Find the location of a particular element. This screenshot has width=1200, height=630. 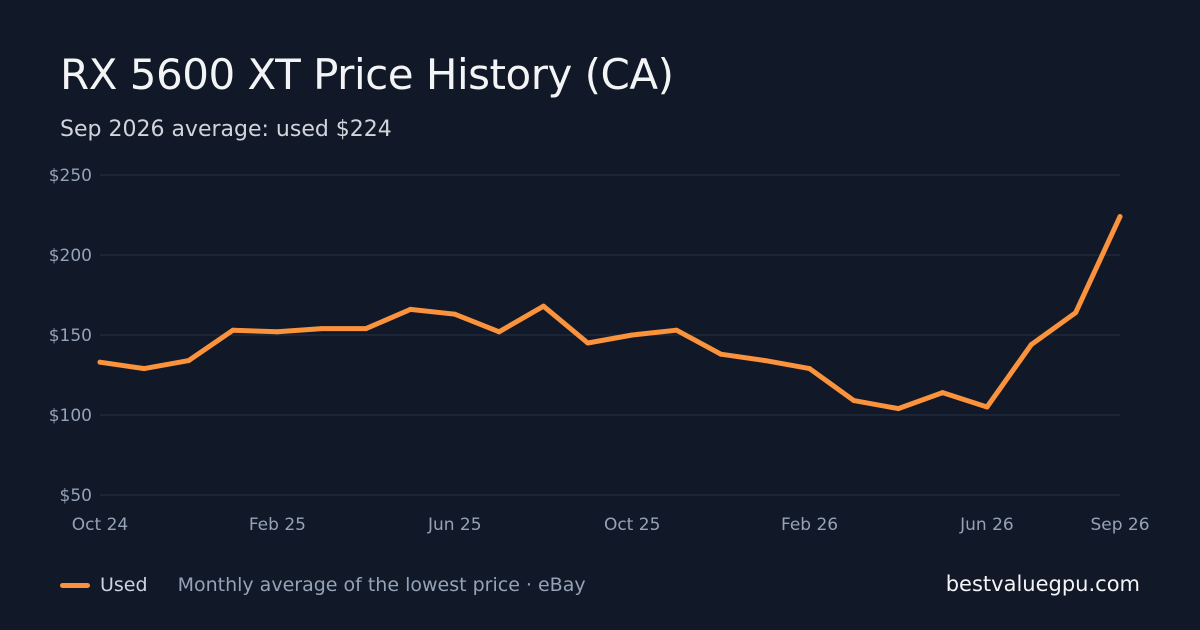

chart-title: RX 5600 XT Price History (CA) is located at coordinates (367, 74).